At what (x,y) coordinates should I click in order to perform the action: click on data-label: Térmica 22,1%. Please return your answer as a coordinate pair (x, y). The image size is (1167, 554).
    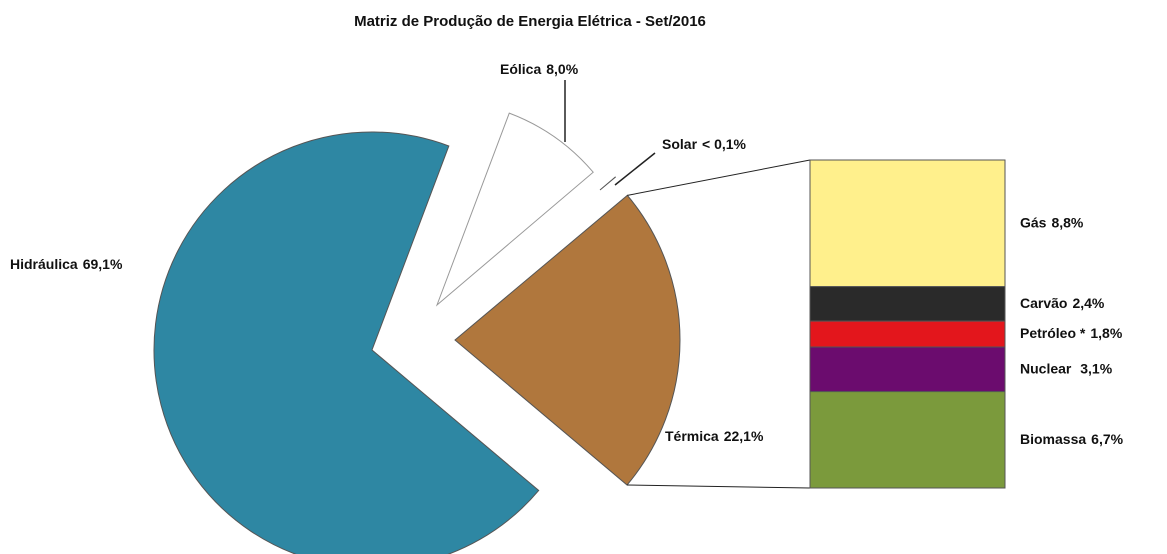
    Looking at the image, I should click on (714, 436).